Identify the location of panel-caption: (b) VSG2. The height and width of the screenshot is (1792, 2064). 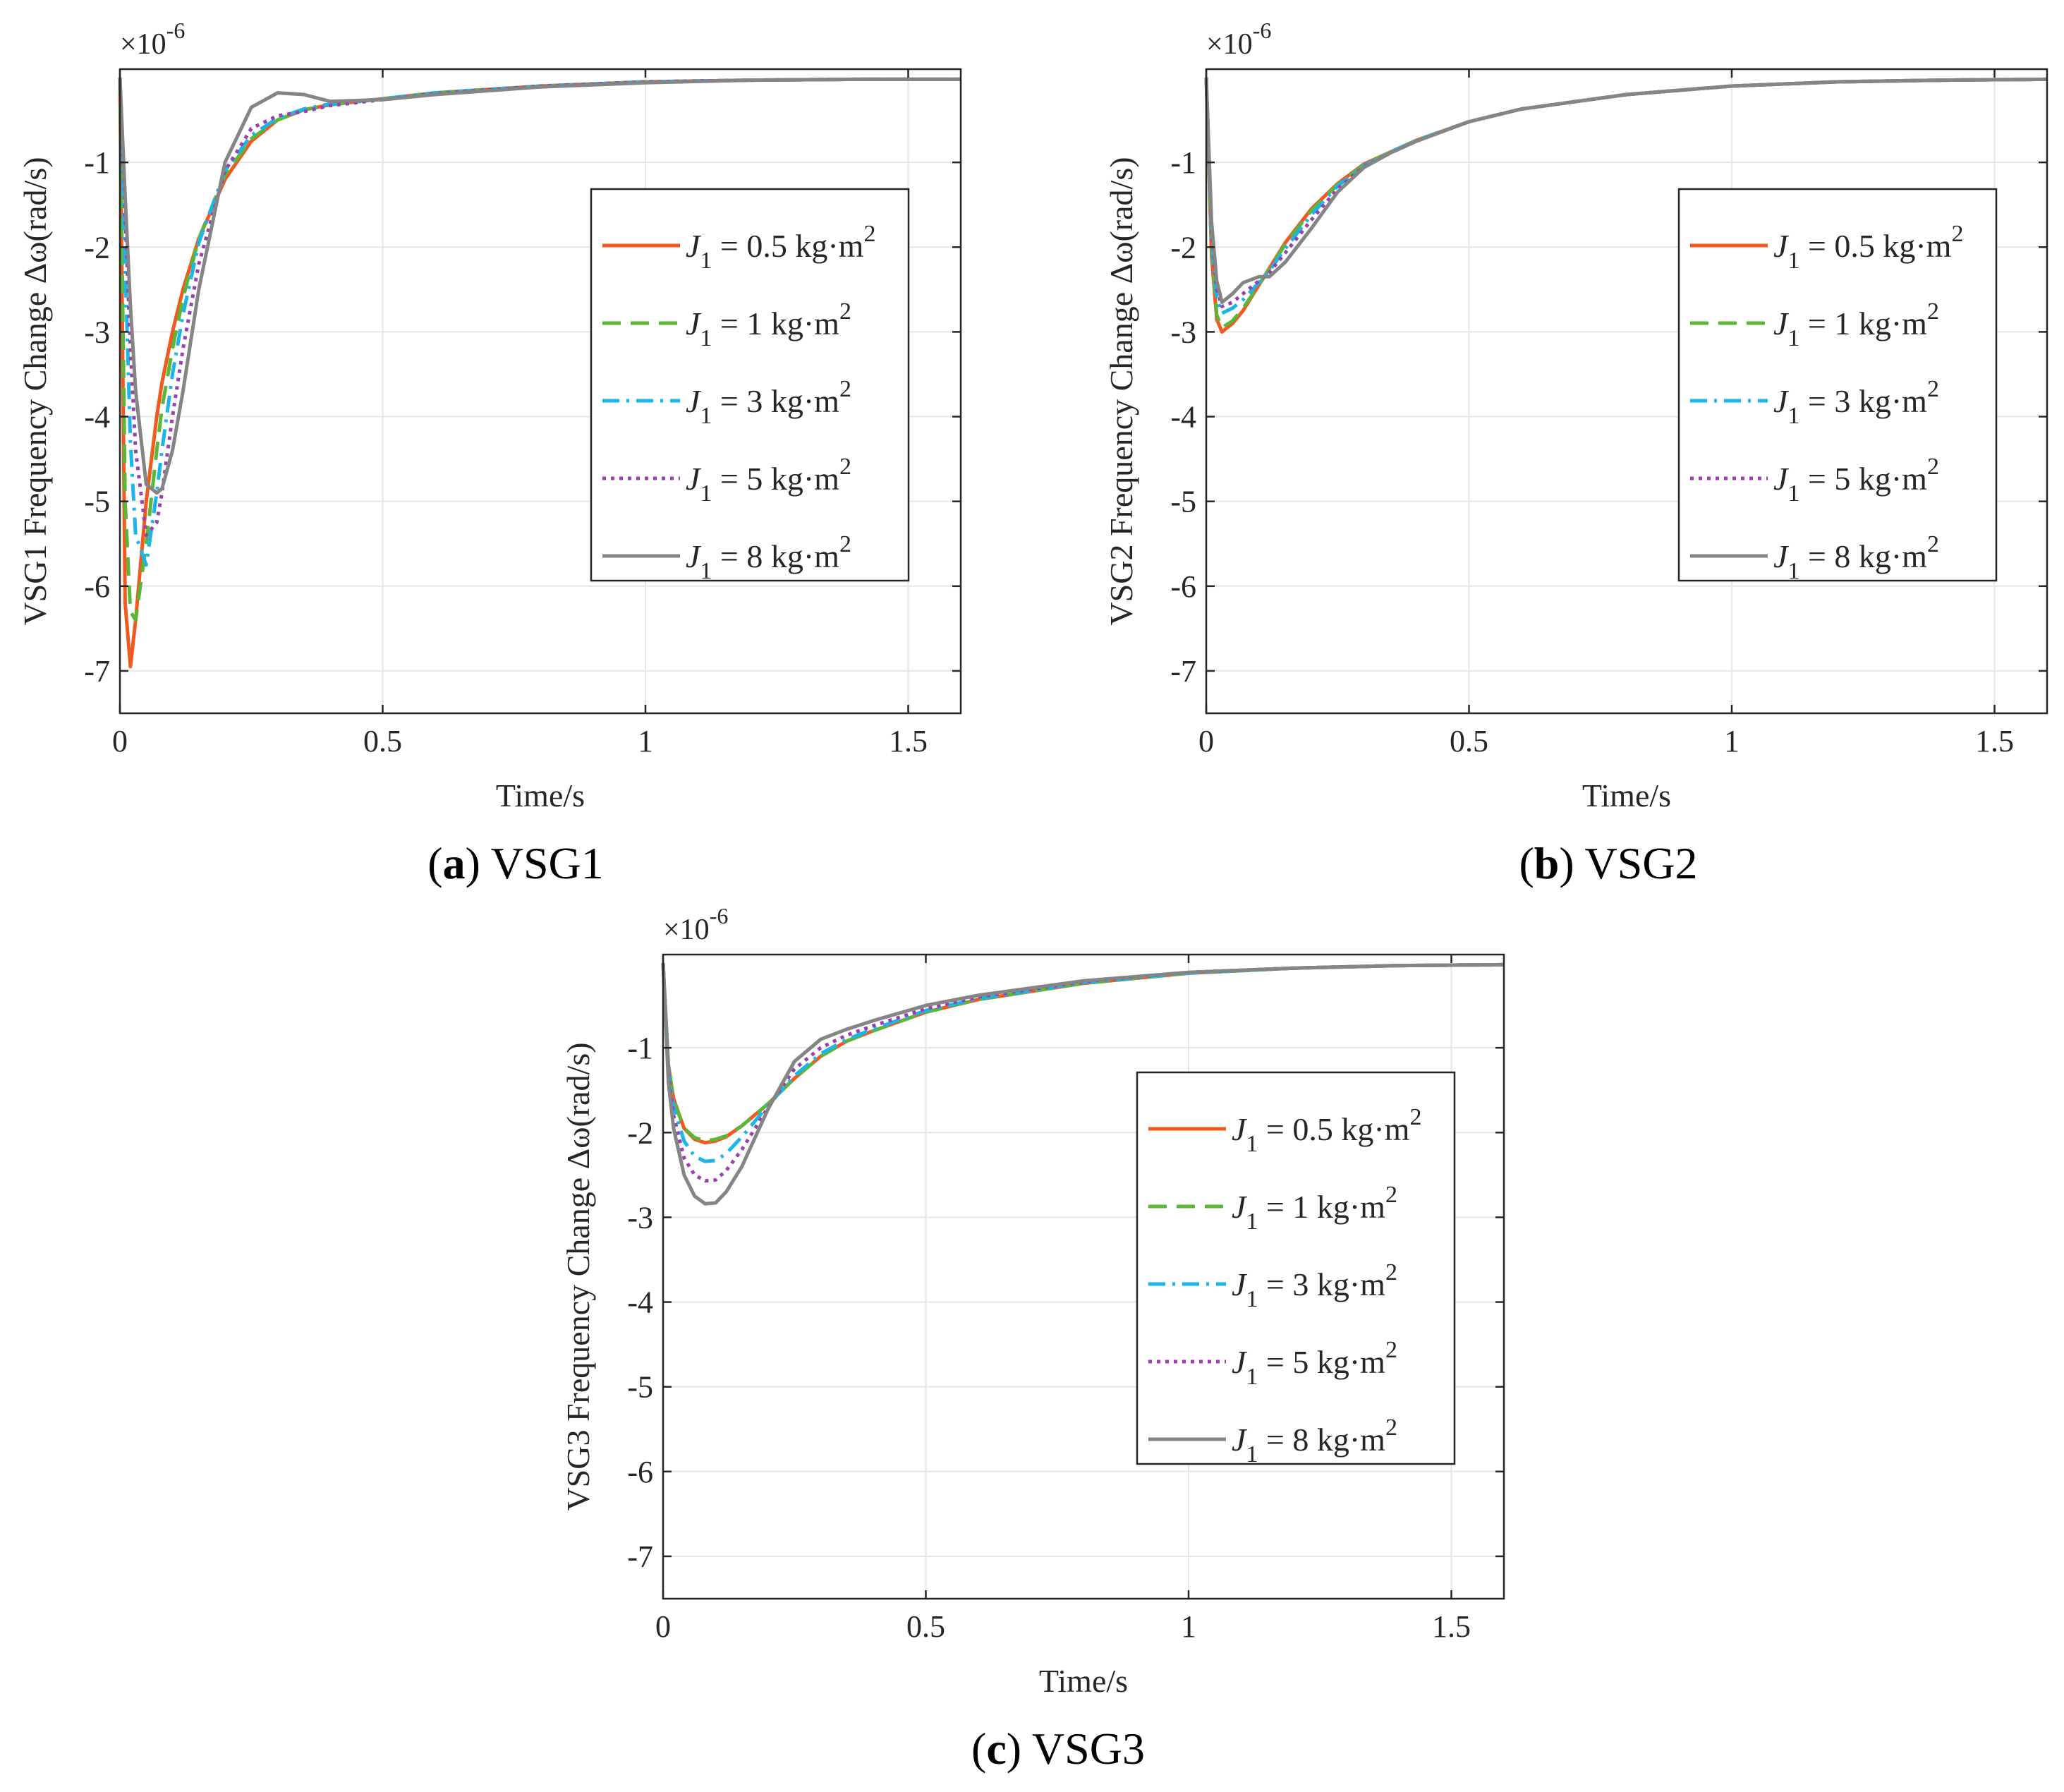
(1608, 863).